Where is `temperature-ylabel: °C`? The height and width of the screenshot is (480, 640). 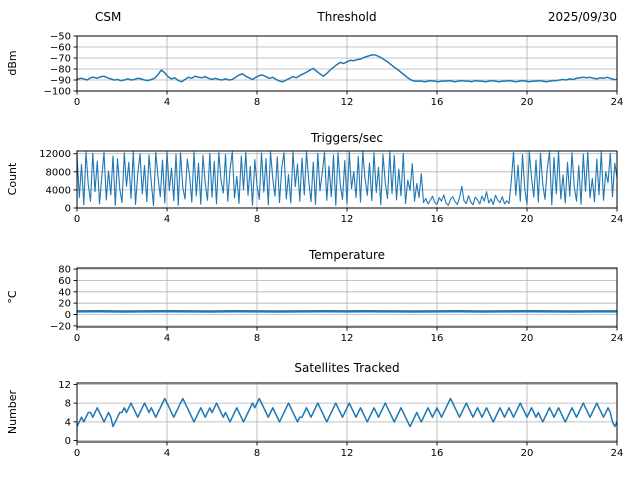
temperature-ylabel: °C is located at coordinates (12, 297).